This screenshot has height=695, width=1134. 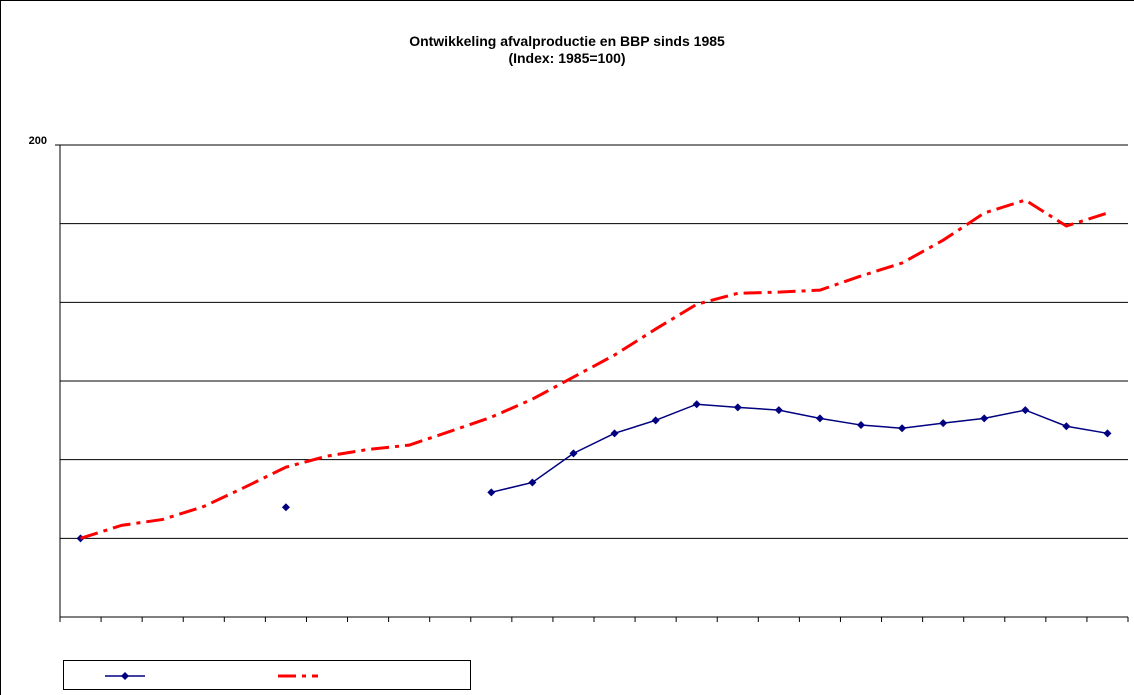 I want to click on legend-swatch, so click(x=125, y=676).